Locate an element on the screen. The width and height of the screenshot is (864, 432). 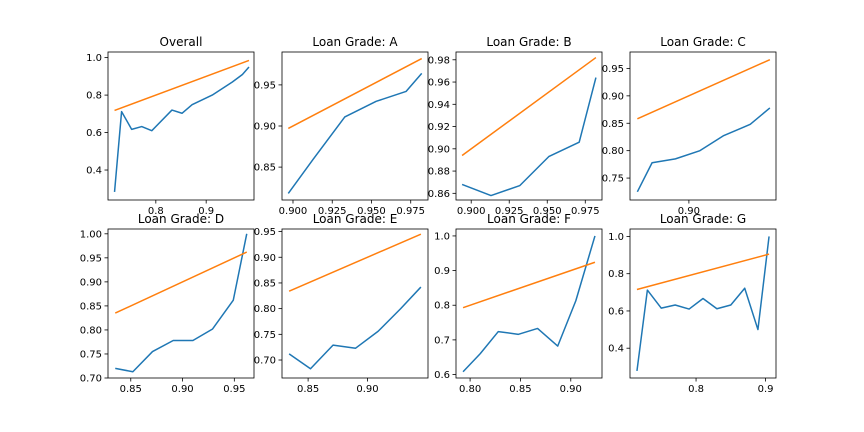
panel-title: Loan Grade: C is located at coordinates (702, 42).